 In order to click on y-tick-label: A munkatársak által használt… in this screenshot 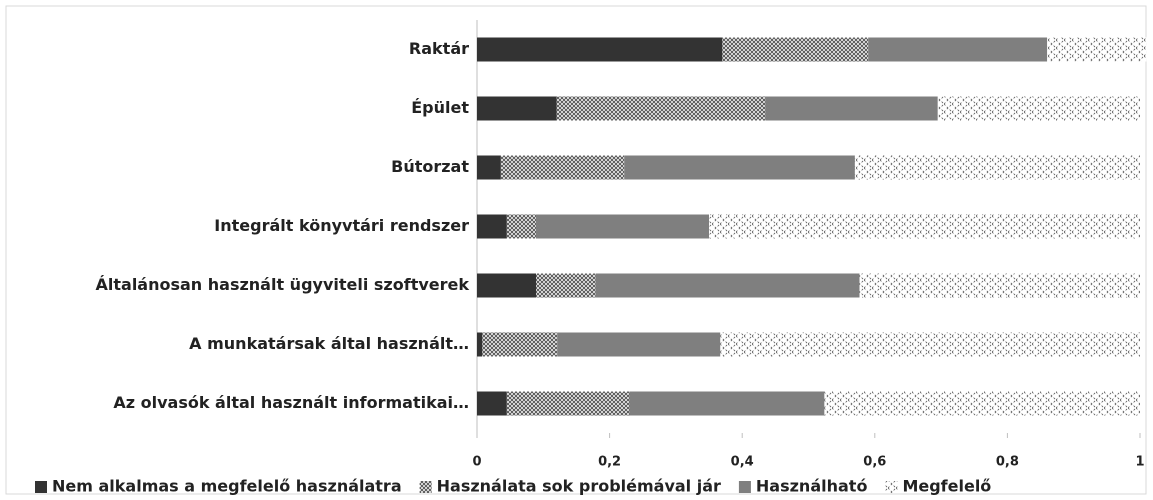, I will do `click(329, 343)`.